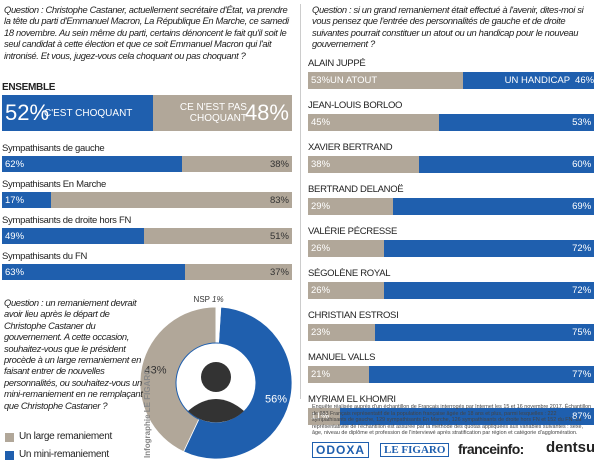  I want to click on row-label: Sympathisants du FN, so click(45, 256).